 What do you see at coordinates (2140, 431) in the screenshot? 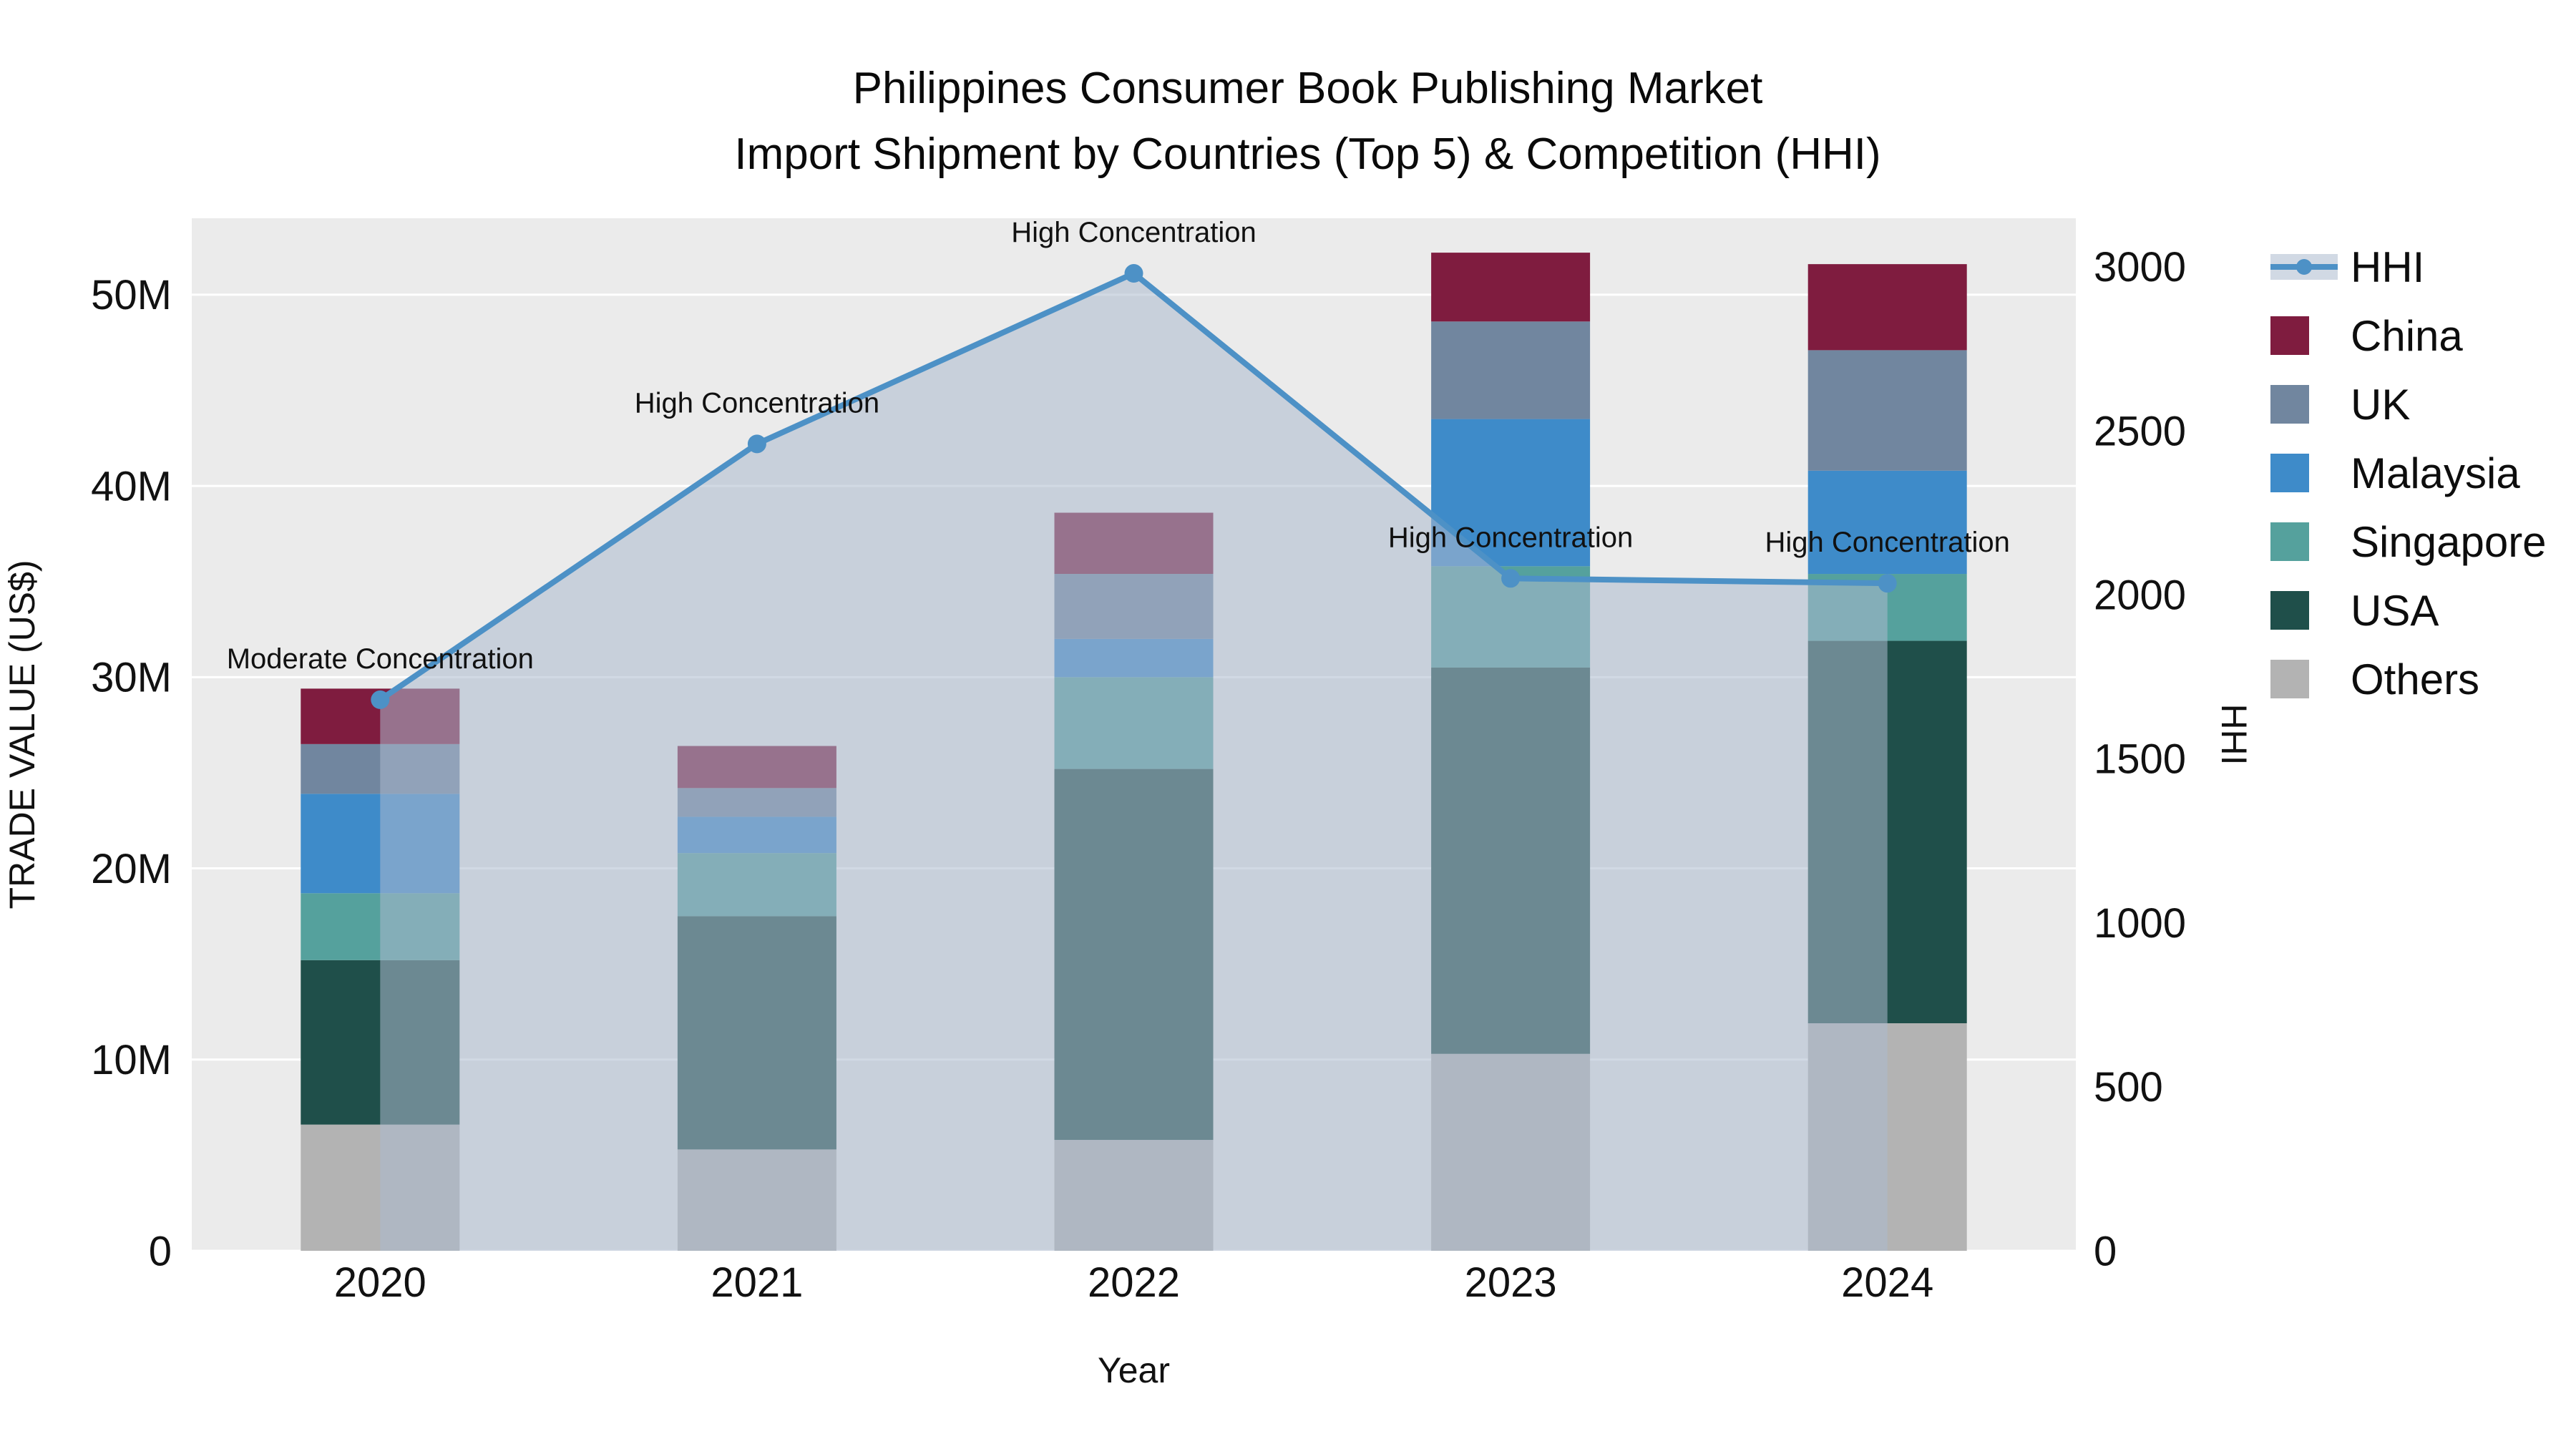
I see `y-right-tick: 2500` at bounding box center [2140, 431].